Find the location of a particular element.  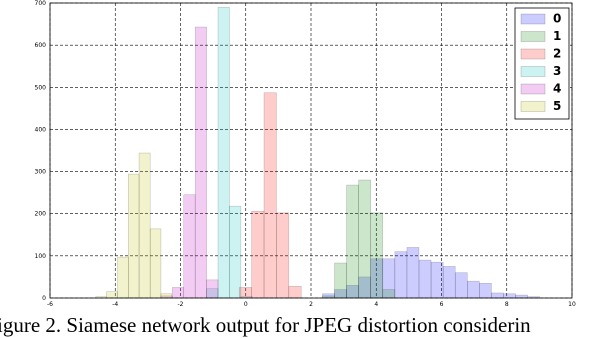

y-tick-label: 500 is located at coordinates (41, 87).